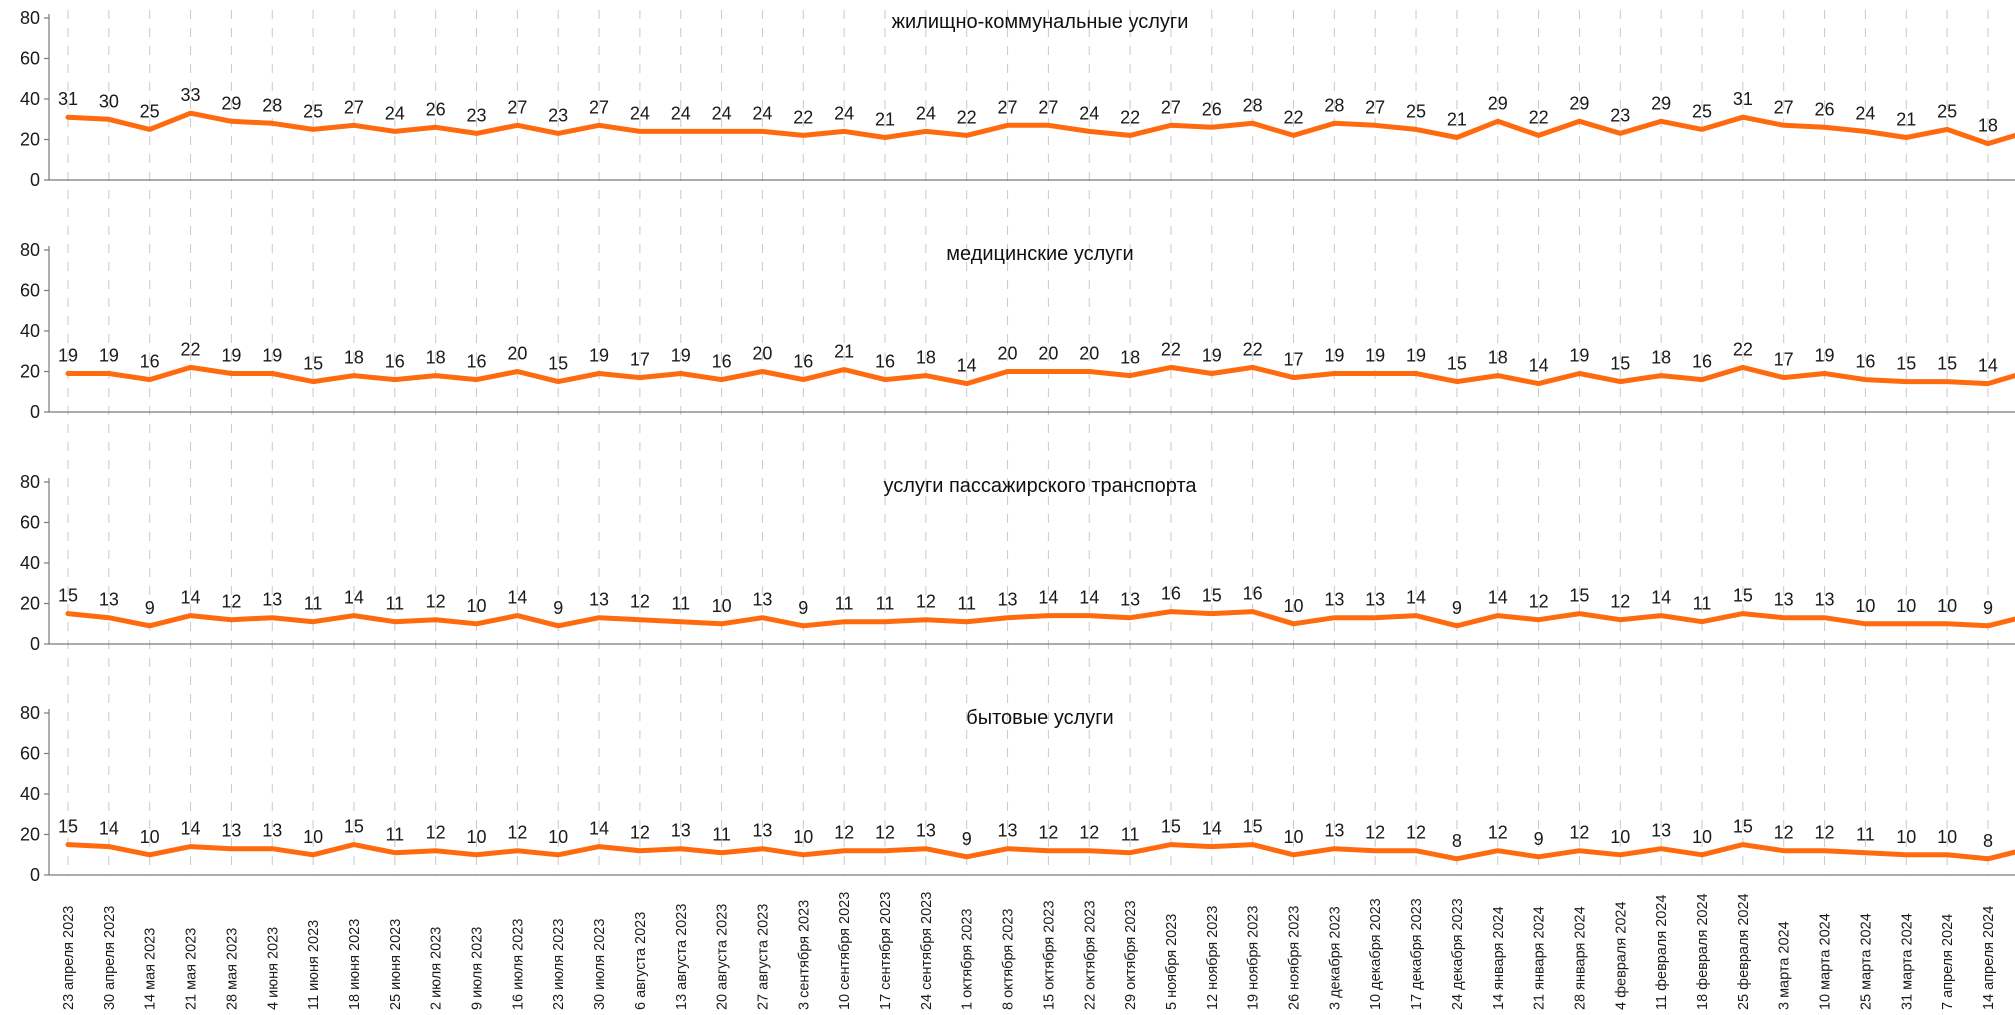  Describe the element at coordinates (845, 951) in the screenshot. I see `x-tick-label: 10 сентября 2023` at that location.